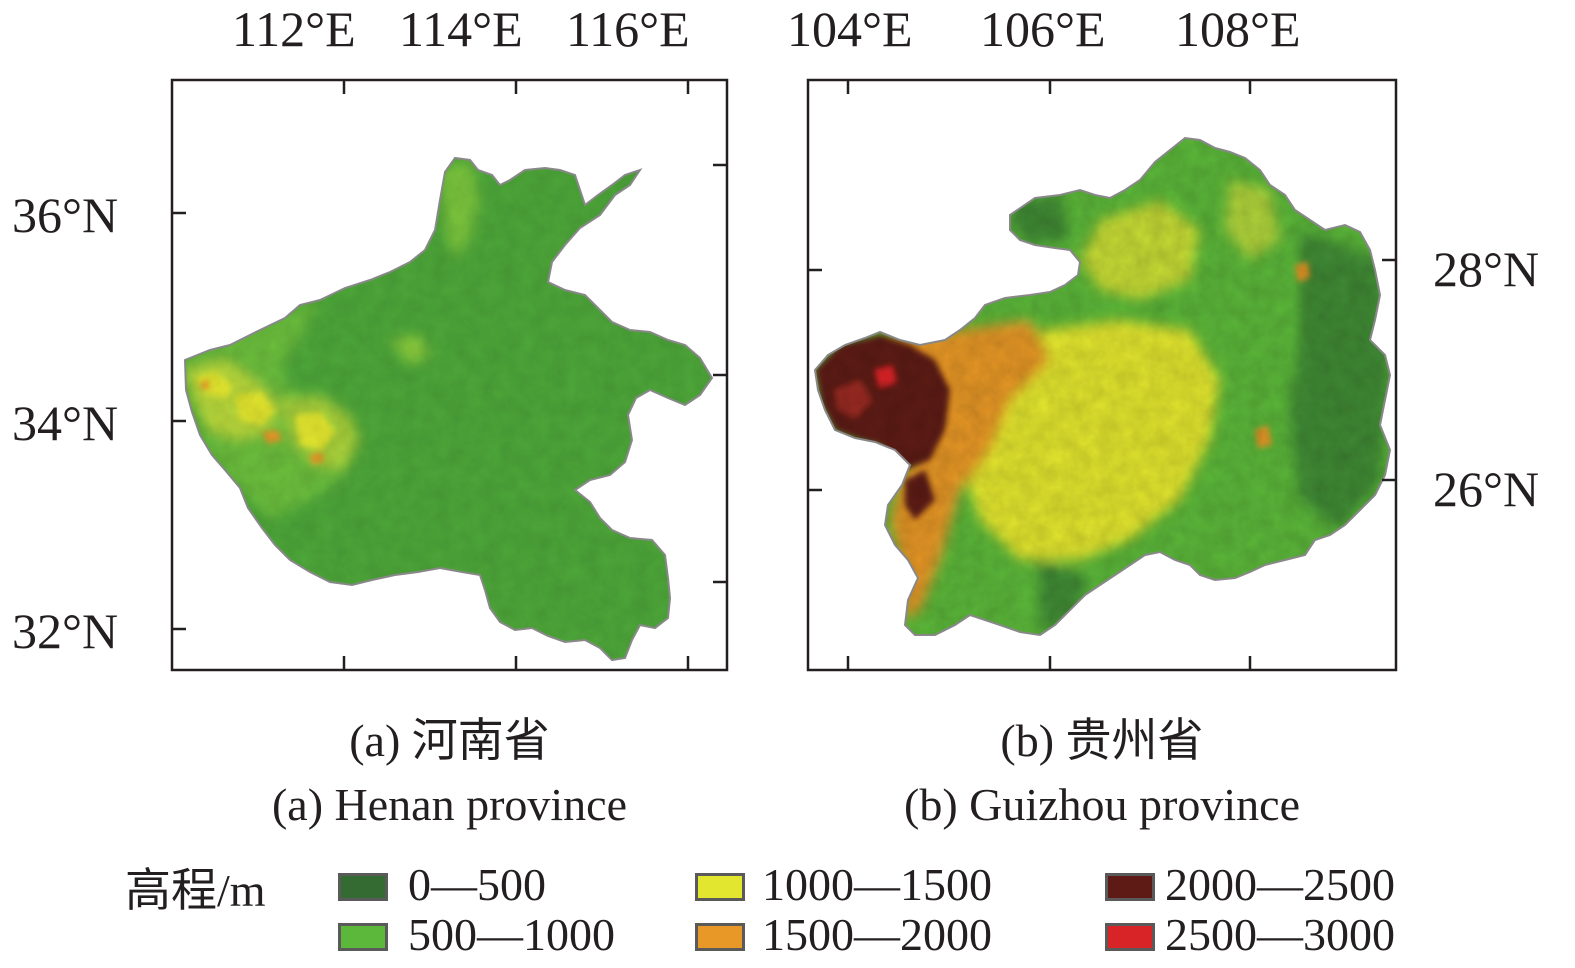  I want to click on legend-label-4: 2000—2500, so click(1280, 884).